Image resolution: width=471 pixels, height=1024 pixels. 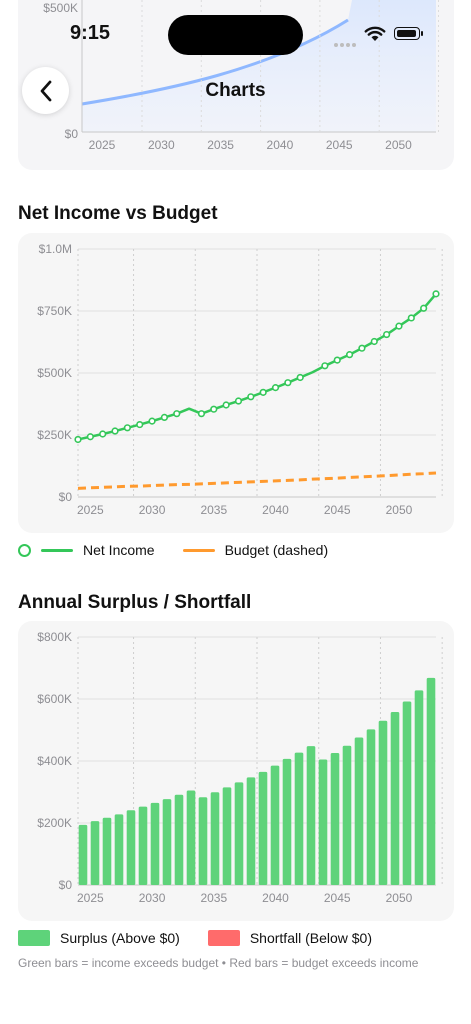 What do you see at coordinates (54, 311) in the screenshot?
I see `y-tick-label: $750K` at bounding box center [54, 311].